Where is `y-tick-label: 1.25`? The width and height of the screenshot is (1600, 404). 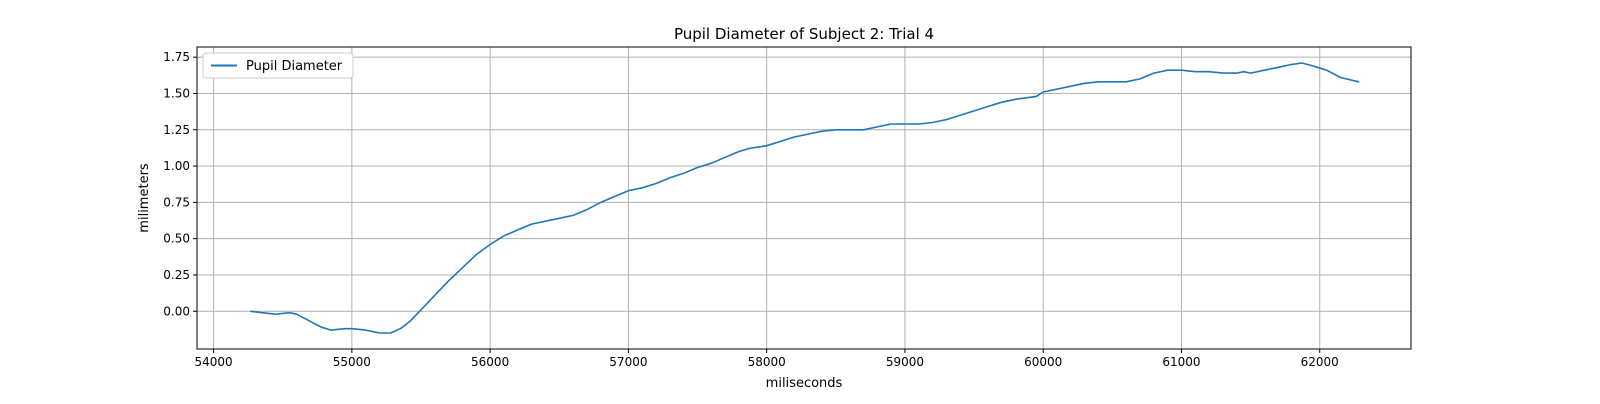
y-tick-label: 1.25 is located at coordinates (176, 130).